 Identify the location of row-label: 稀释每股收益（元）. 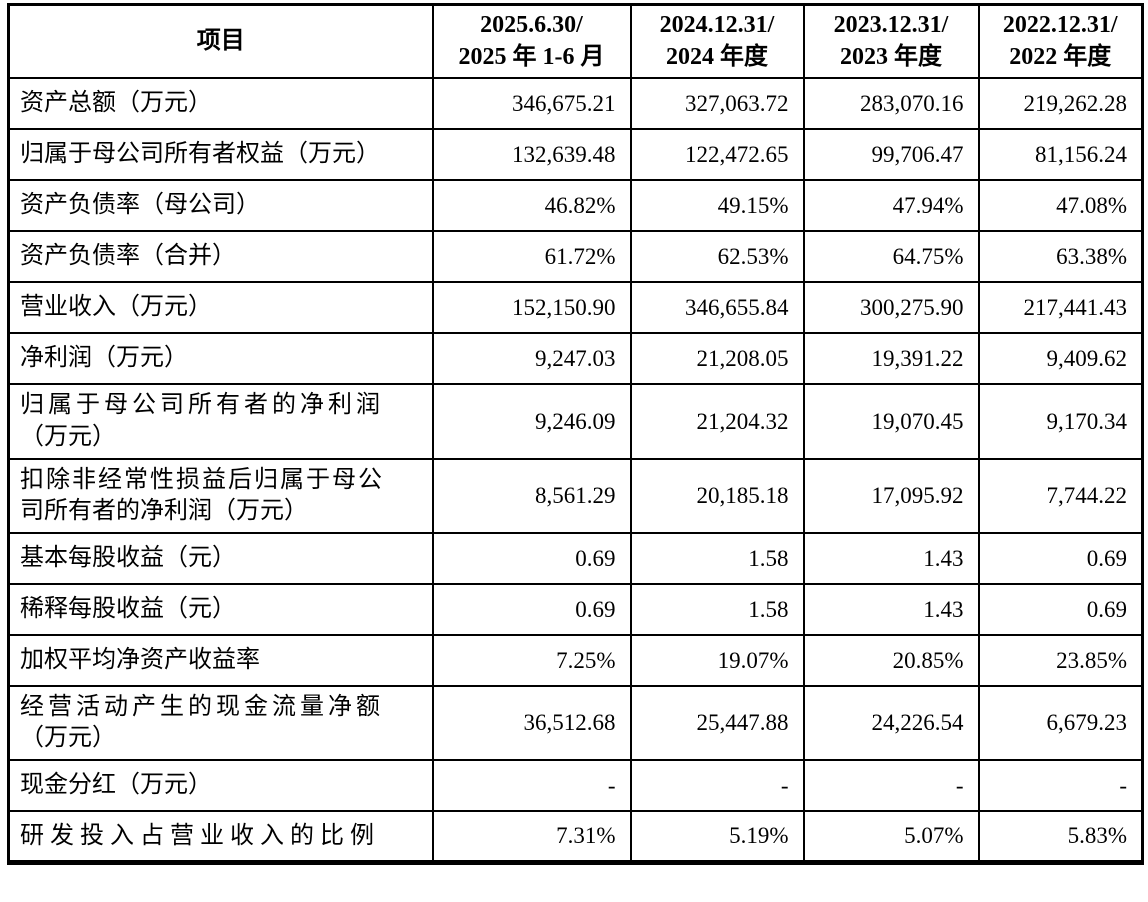
(220, 610).